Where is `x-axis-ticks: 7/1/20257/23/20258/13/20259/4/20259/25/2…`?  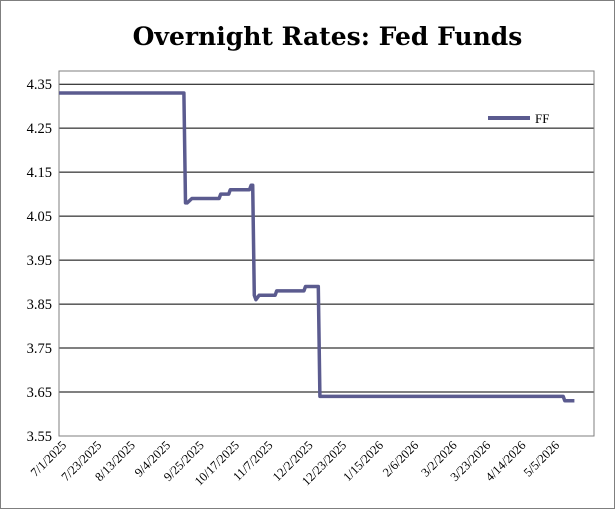 x-axis-ticks: 7/1/20257/23/20258/13/20259/4/20259/25/2… is located at coordinates (295, 463).